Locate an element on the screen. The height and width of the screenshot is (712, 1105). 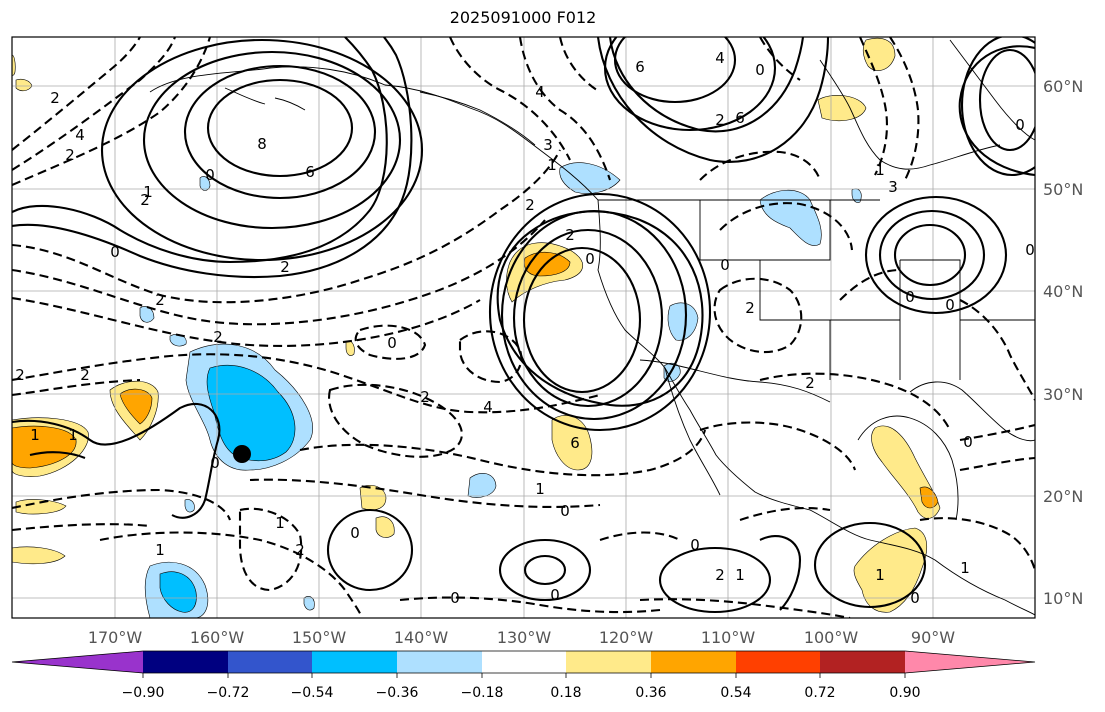
storm-position-marker is located at coordinates (242, 454).